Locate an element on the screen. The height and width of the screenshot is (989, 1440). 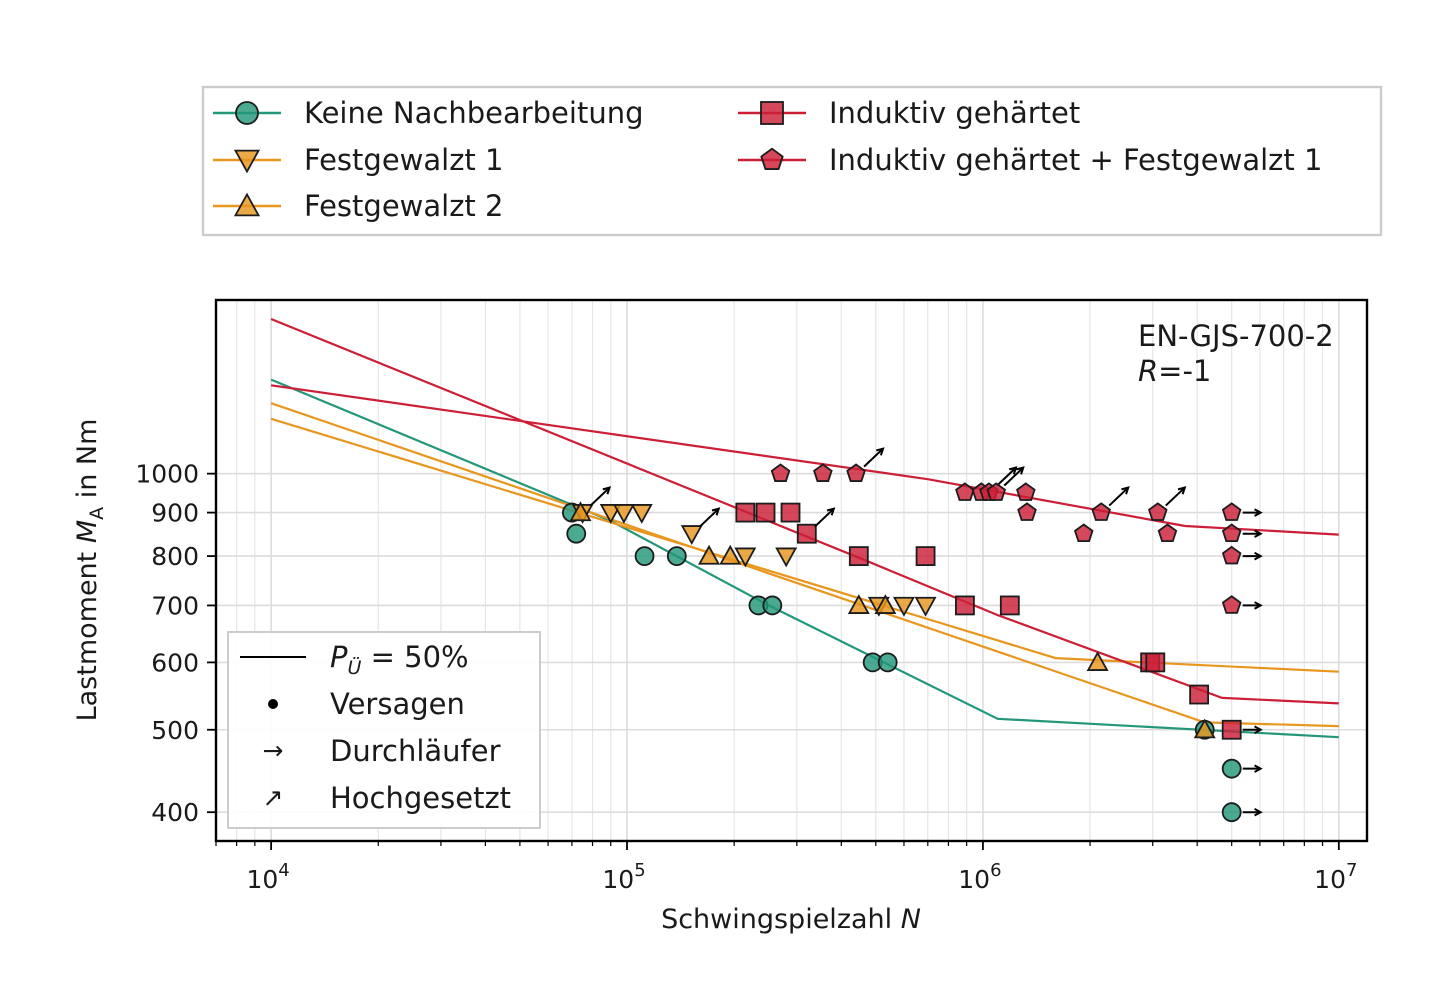
y-tick-label: 400 is located at coordinates (175, 812).